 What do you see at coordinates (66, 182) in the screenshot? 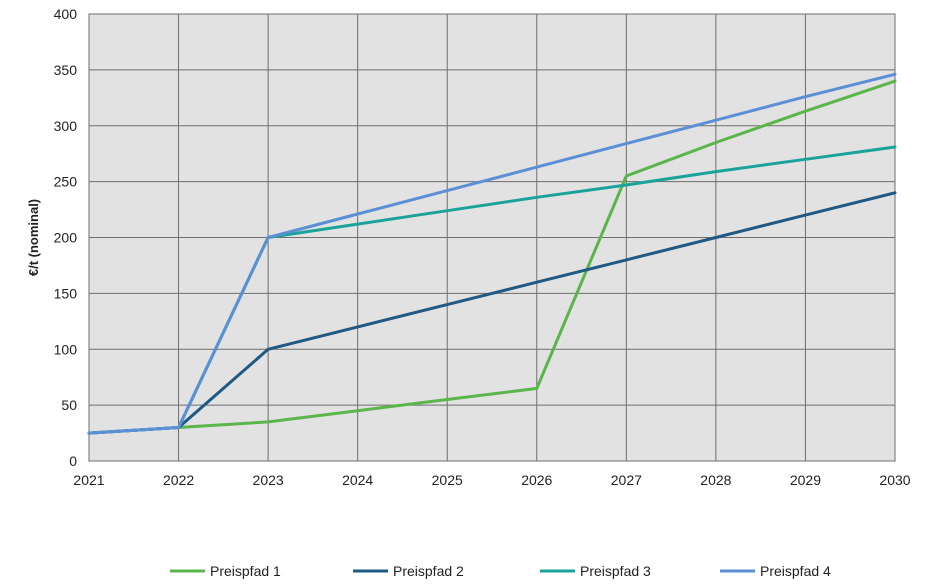
I see `y-tick-label: 250` at bounding box center [66, 182].